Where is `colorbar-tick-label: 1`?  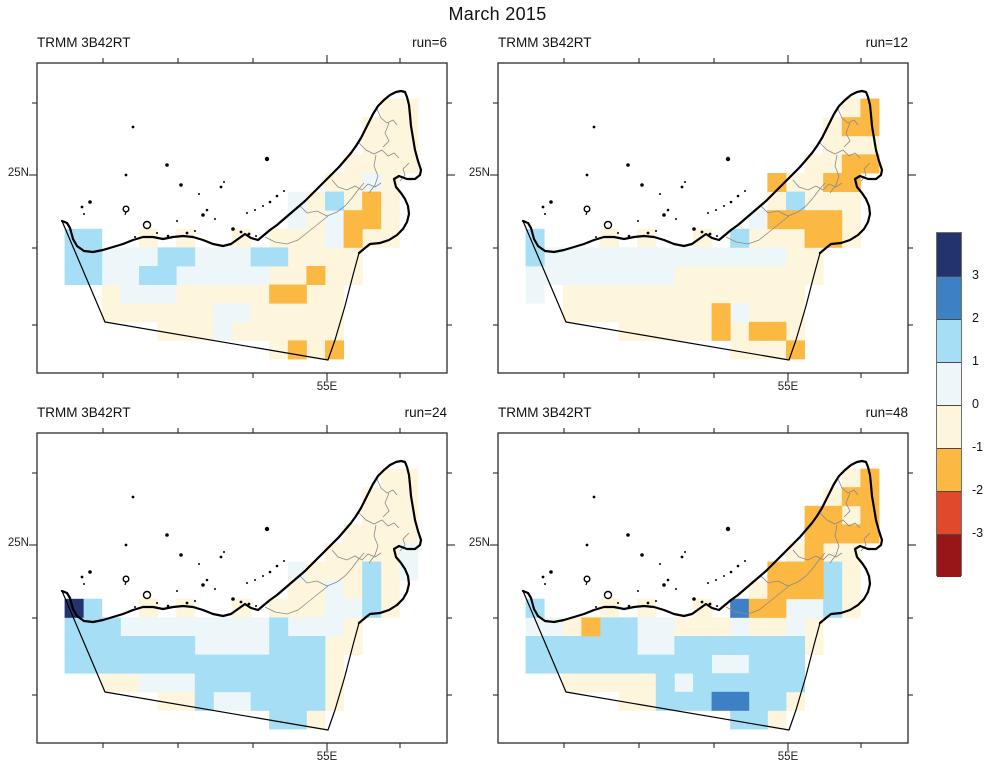
colorbar-tick-label: 1 is located at coordinates (975, 361).